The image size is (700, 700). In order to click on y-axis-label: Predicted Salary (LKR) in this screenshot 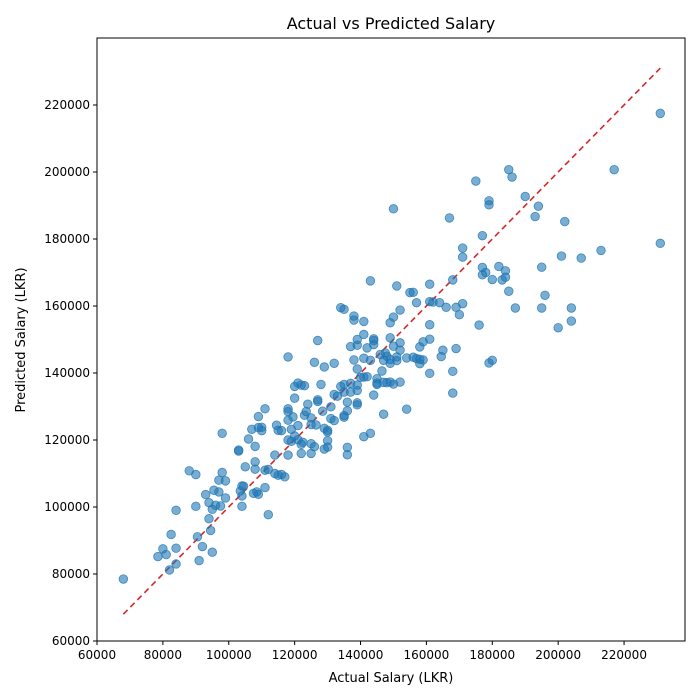, I will do `click(21, 339)`.